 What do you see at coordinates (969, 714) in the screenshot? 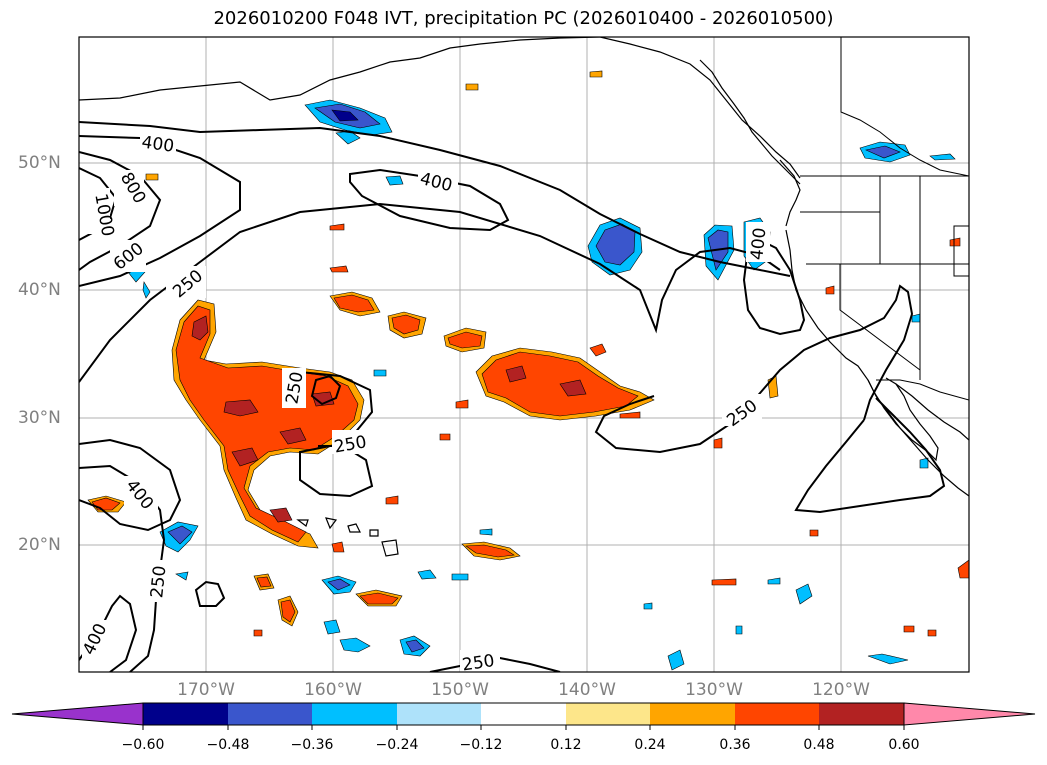
I see `colorbar-extend-max` at bounding box center [969, 714].